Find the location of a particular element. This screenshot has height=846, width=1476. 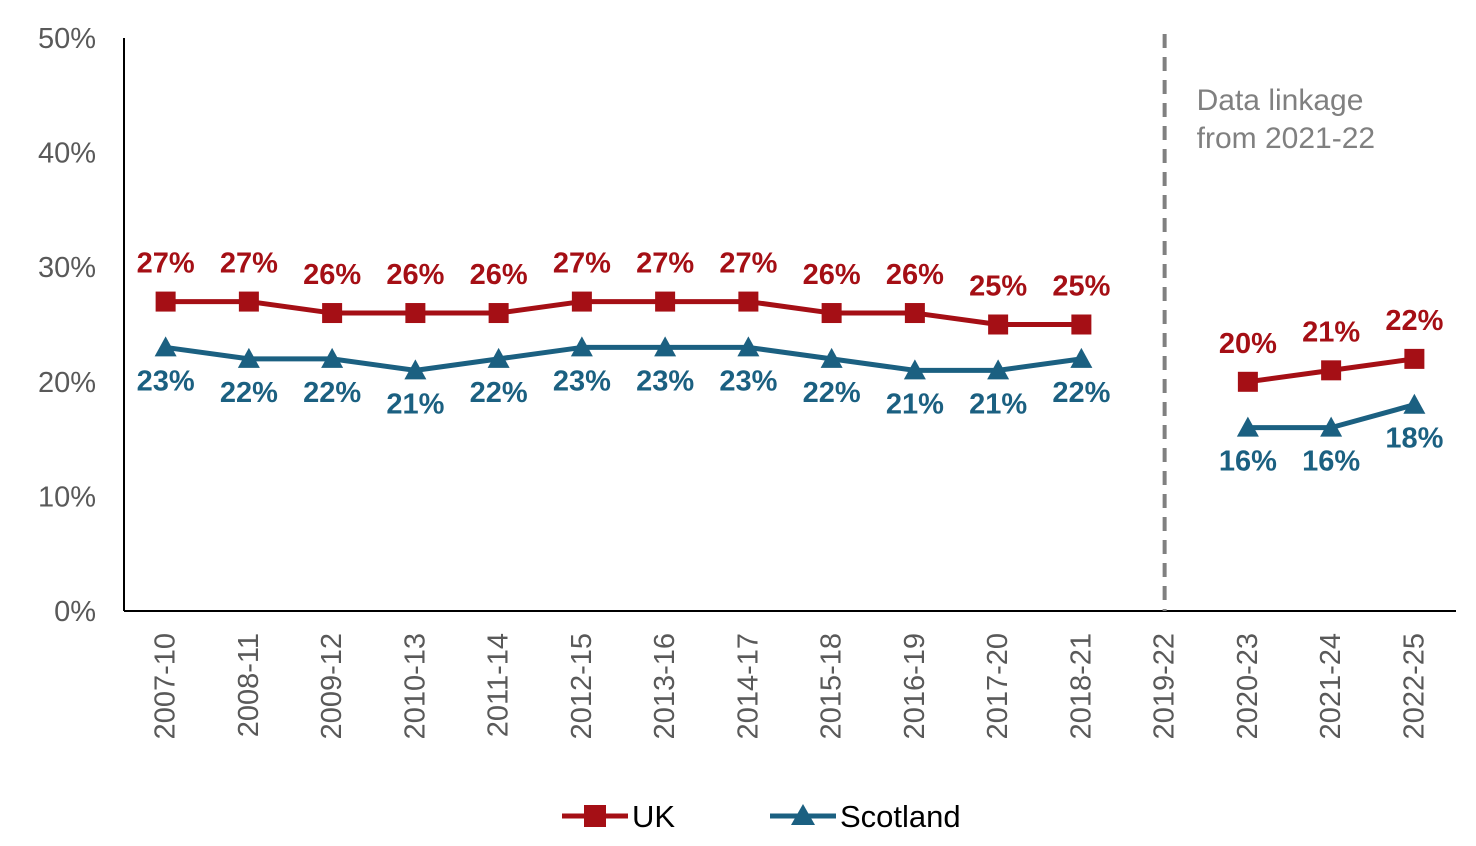

y-tick-label: 40% is located at coordinates (67, 154).